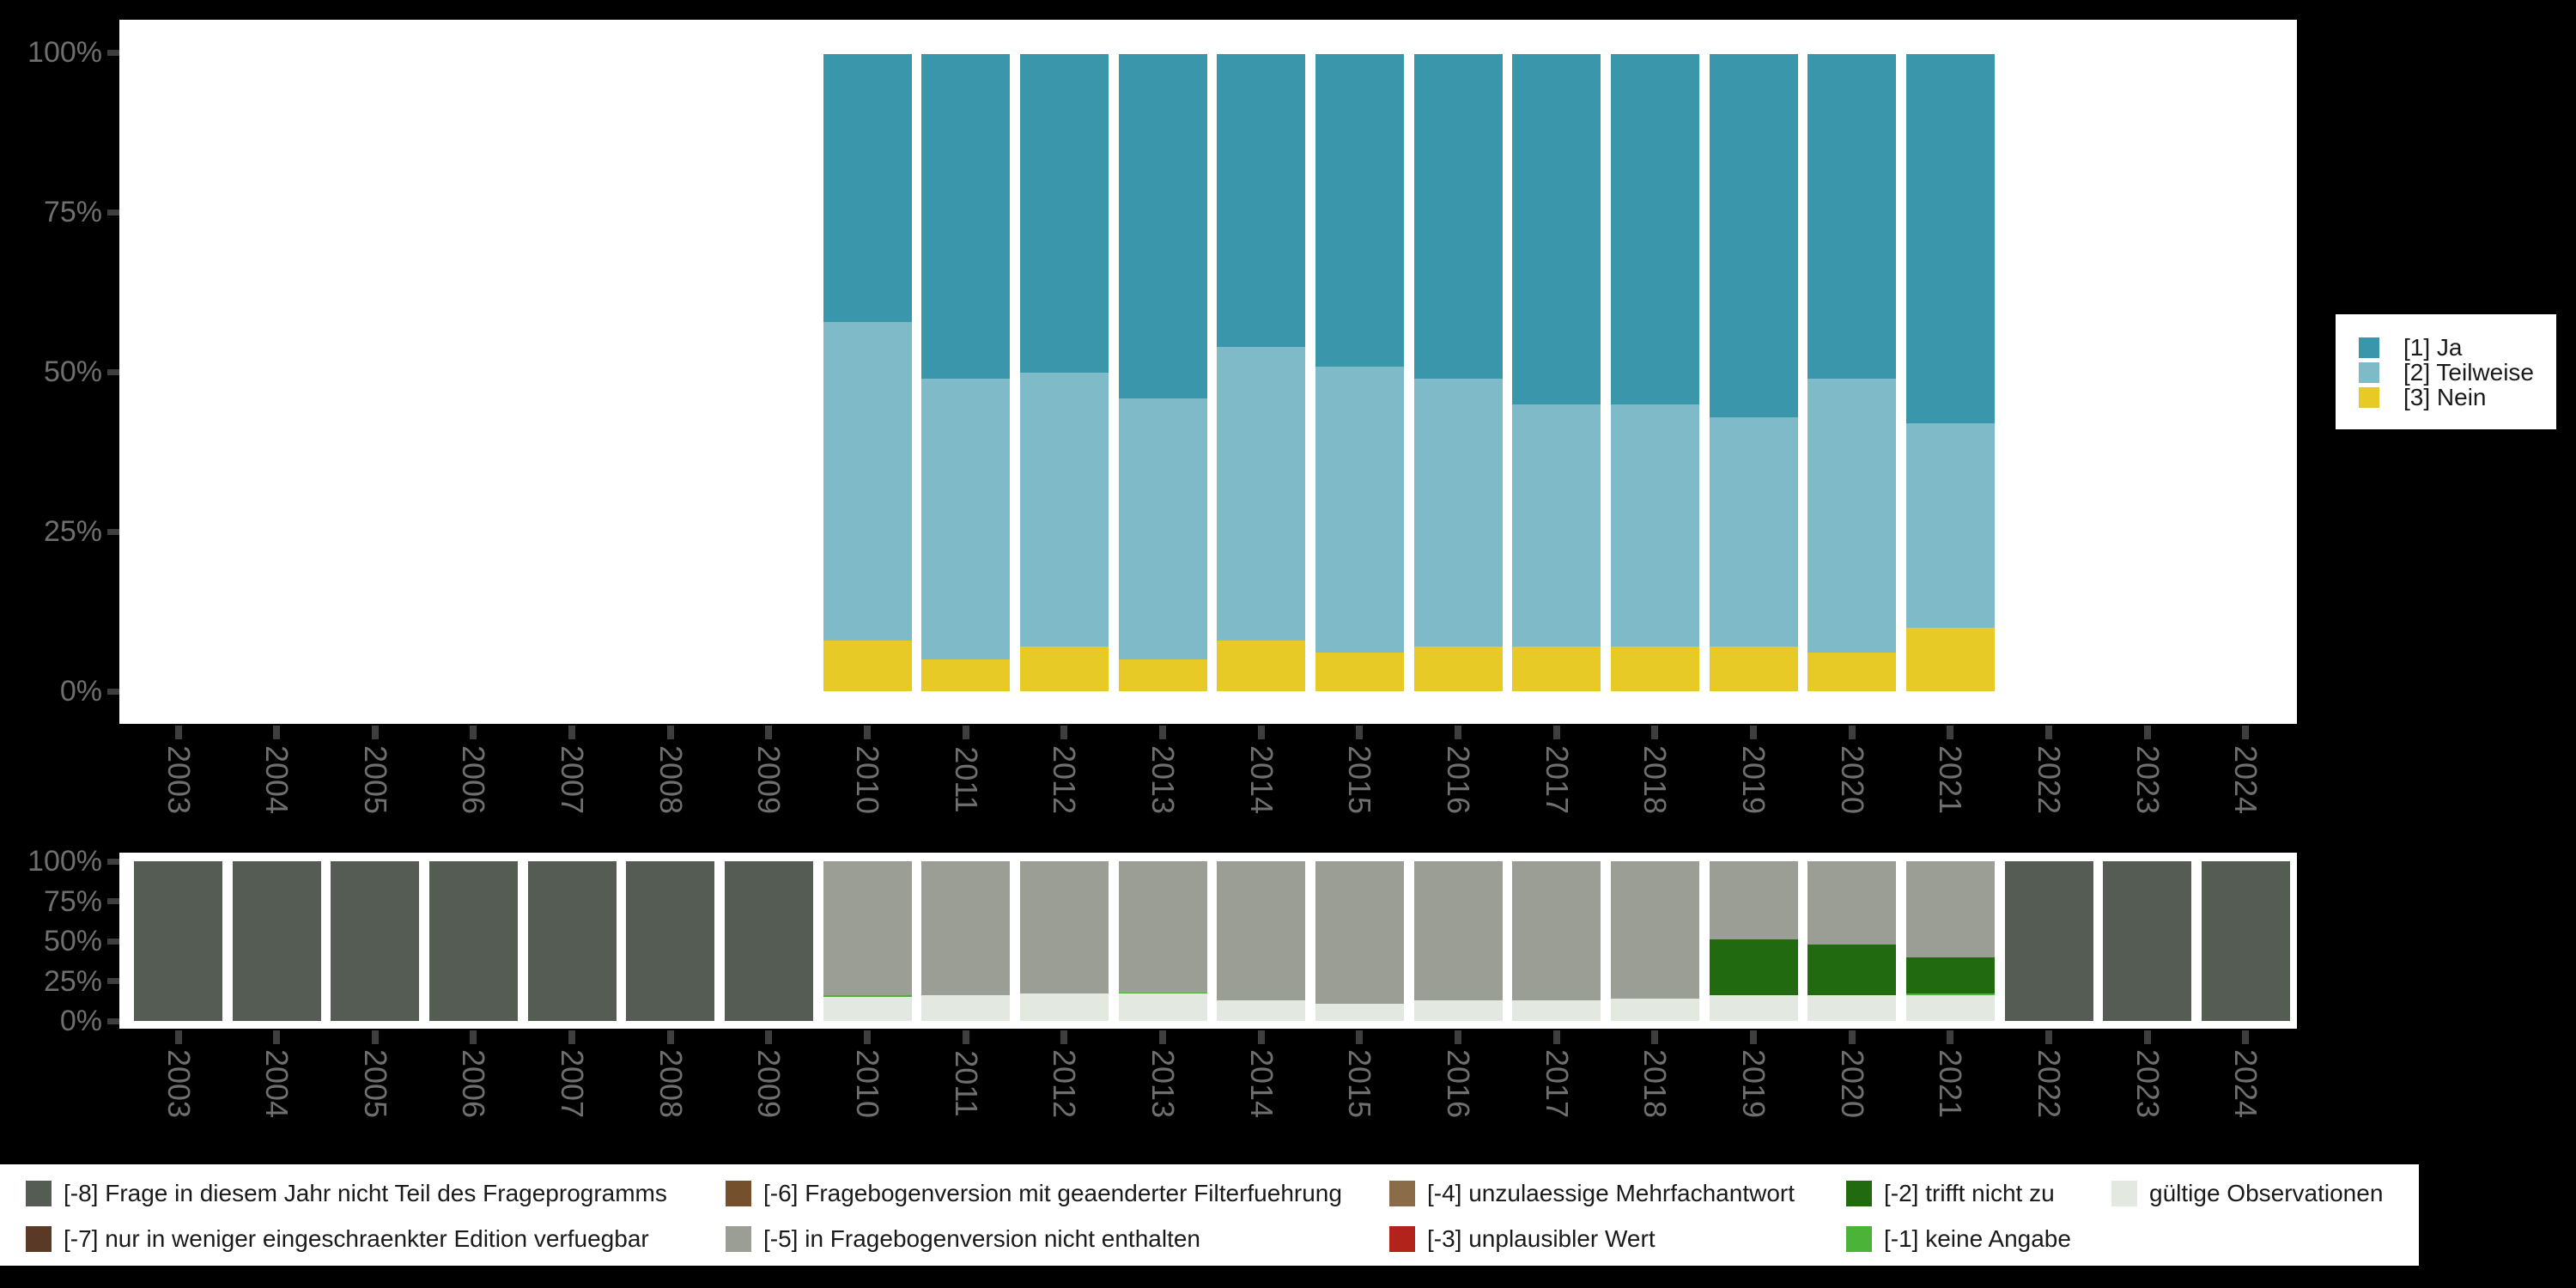 This screenshot has height=1288, width=2576. I want to click on legend-item-label: [2] Teilweise, so click(2469, 372).